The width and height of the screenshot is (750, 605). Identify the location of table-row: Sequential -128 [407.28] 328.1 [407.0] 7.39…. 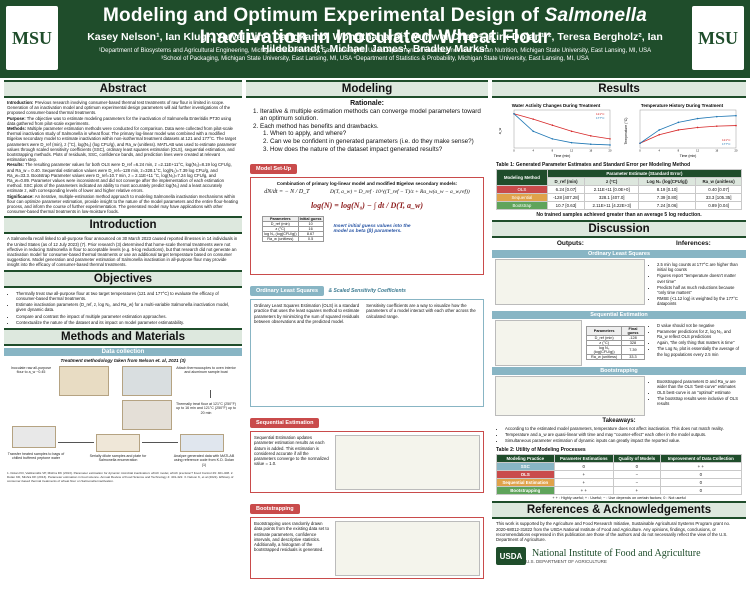
(619, 197).